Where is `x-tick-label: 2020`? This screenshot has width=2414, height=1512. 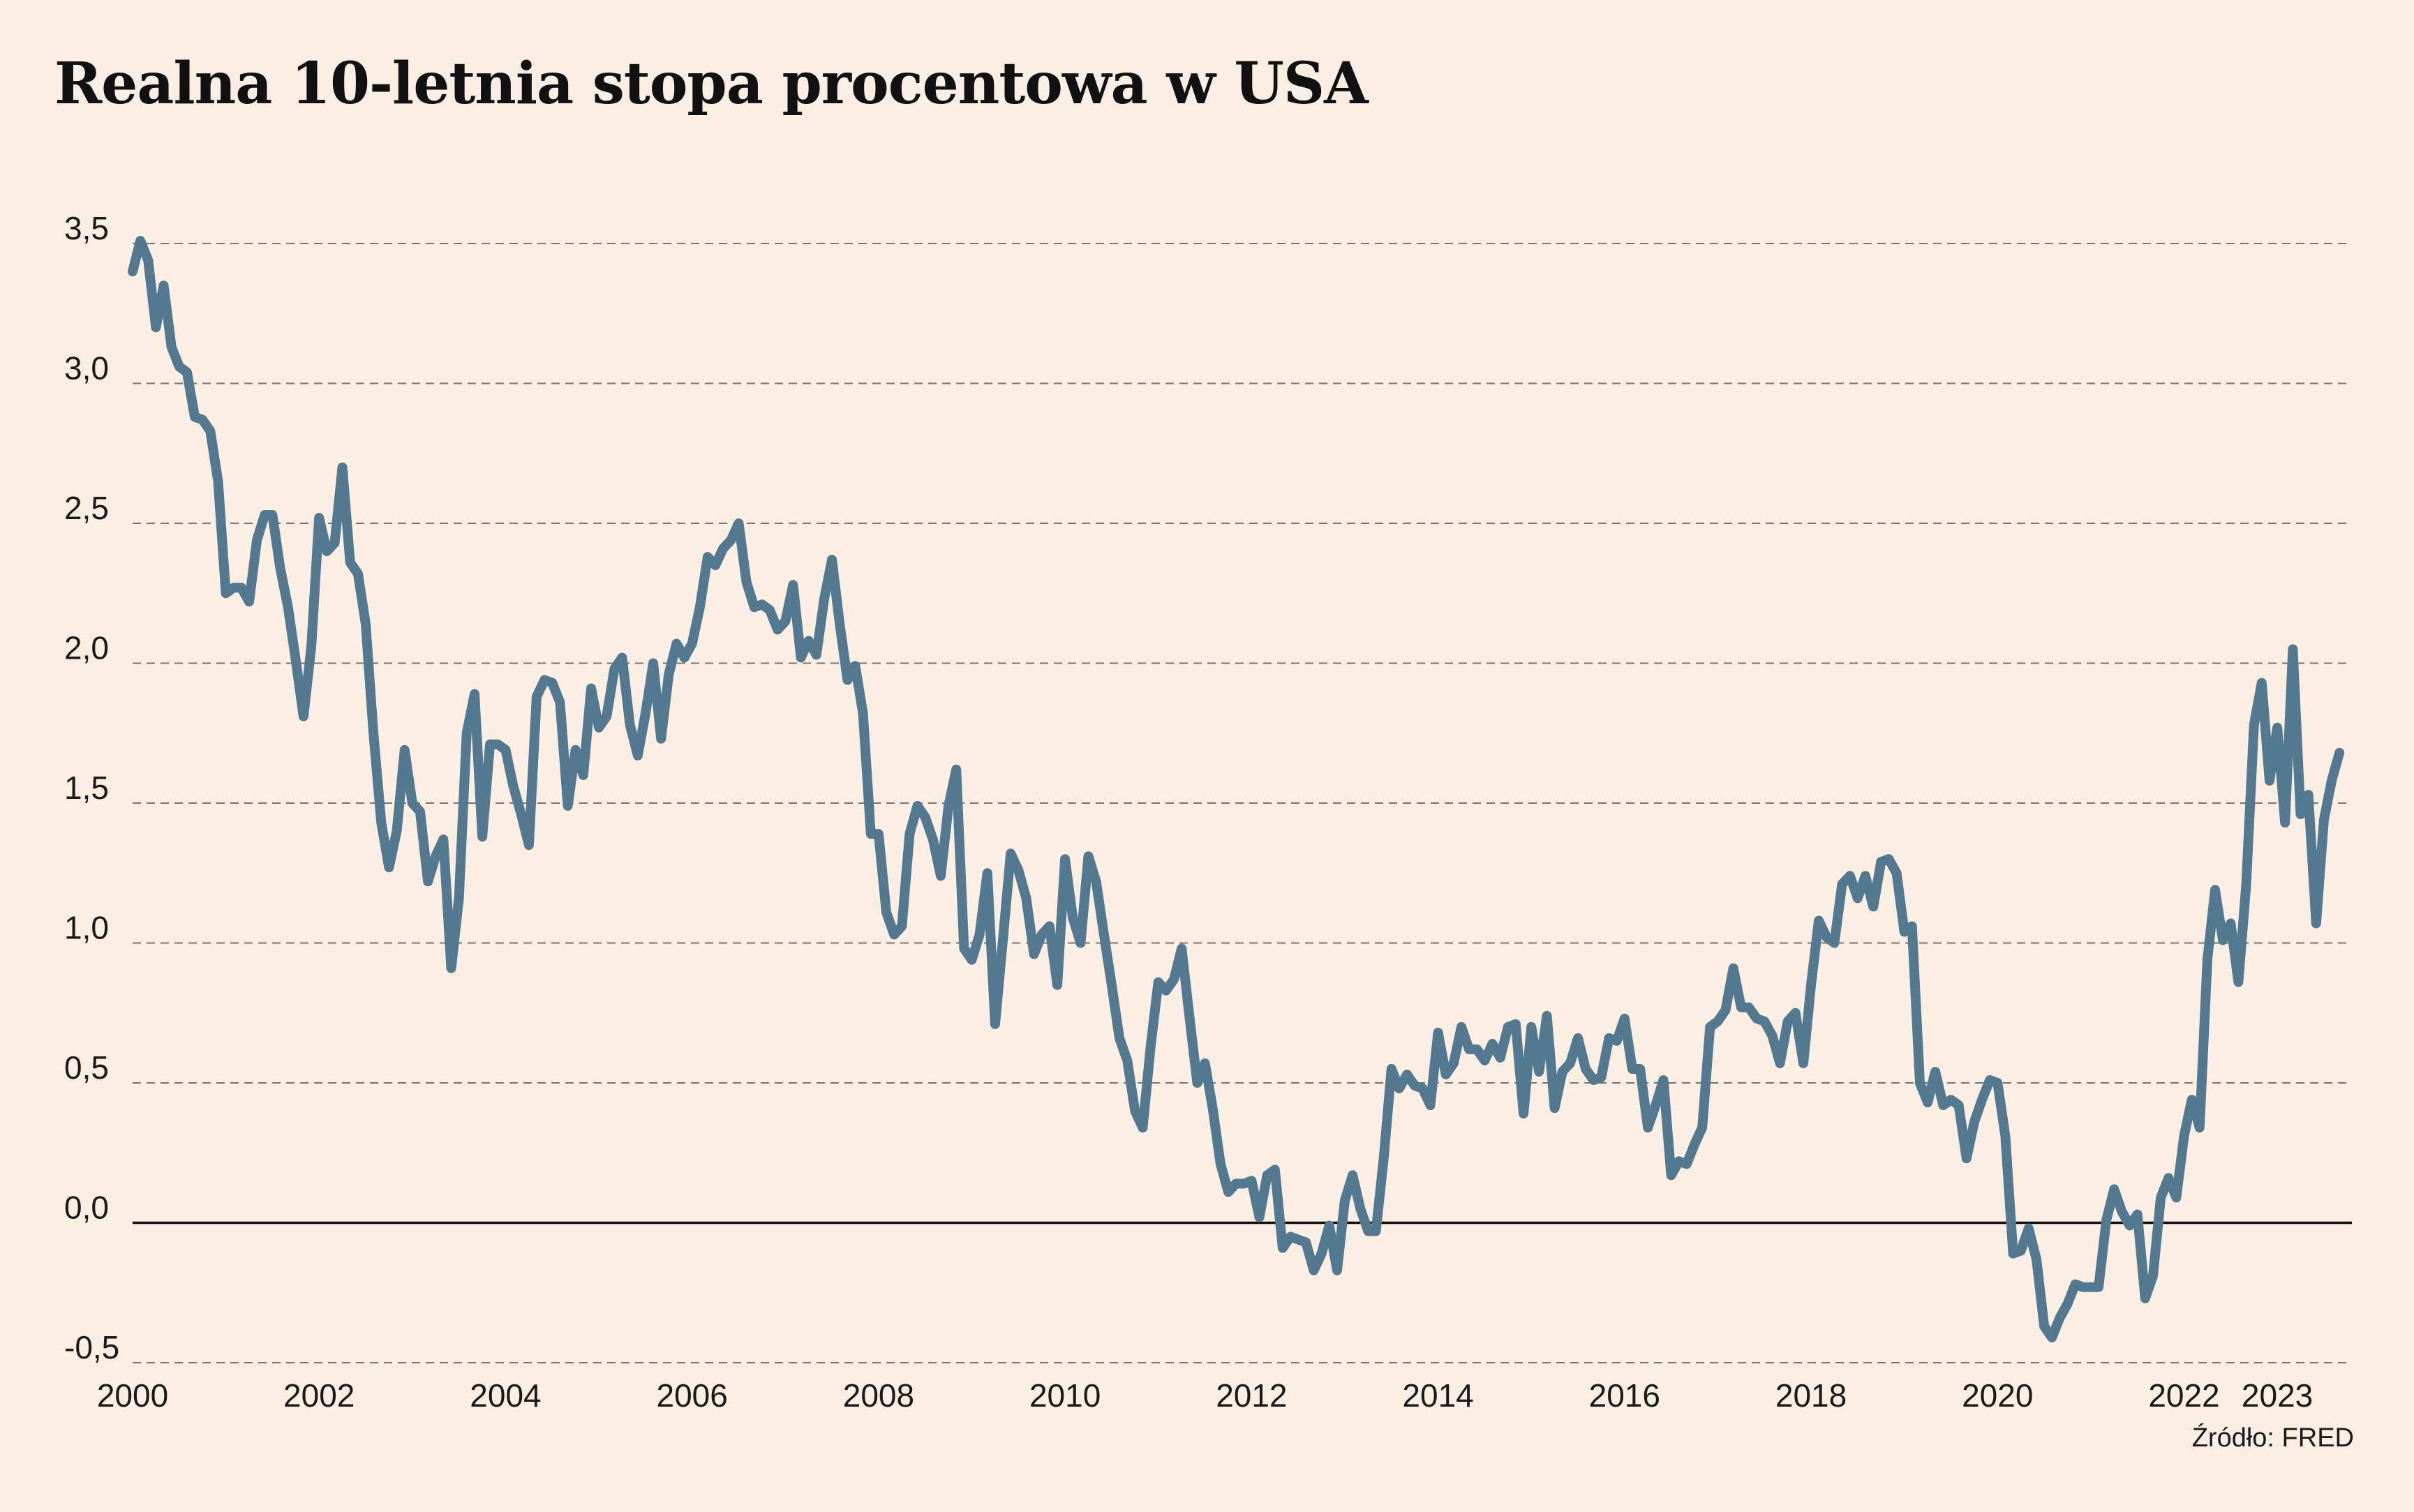
x-tick-label: 2020 is located at coordinates (1998, 1395).